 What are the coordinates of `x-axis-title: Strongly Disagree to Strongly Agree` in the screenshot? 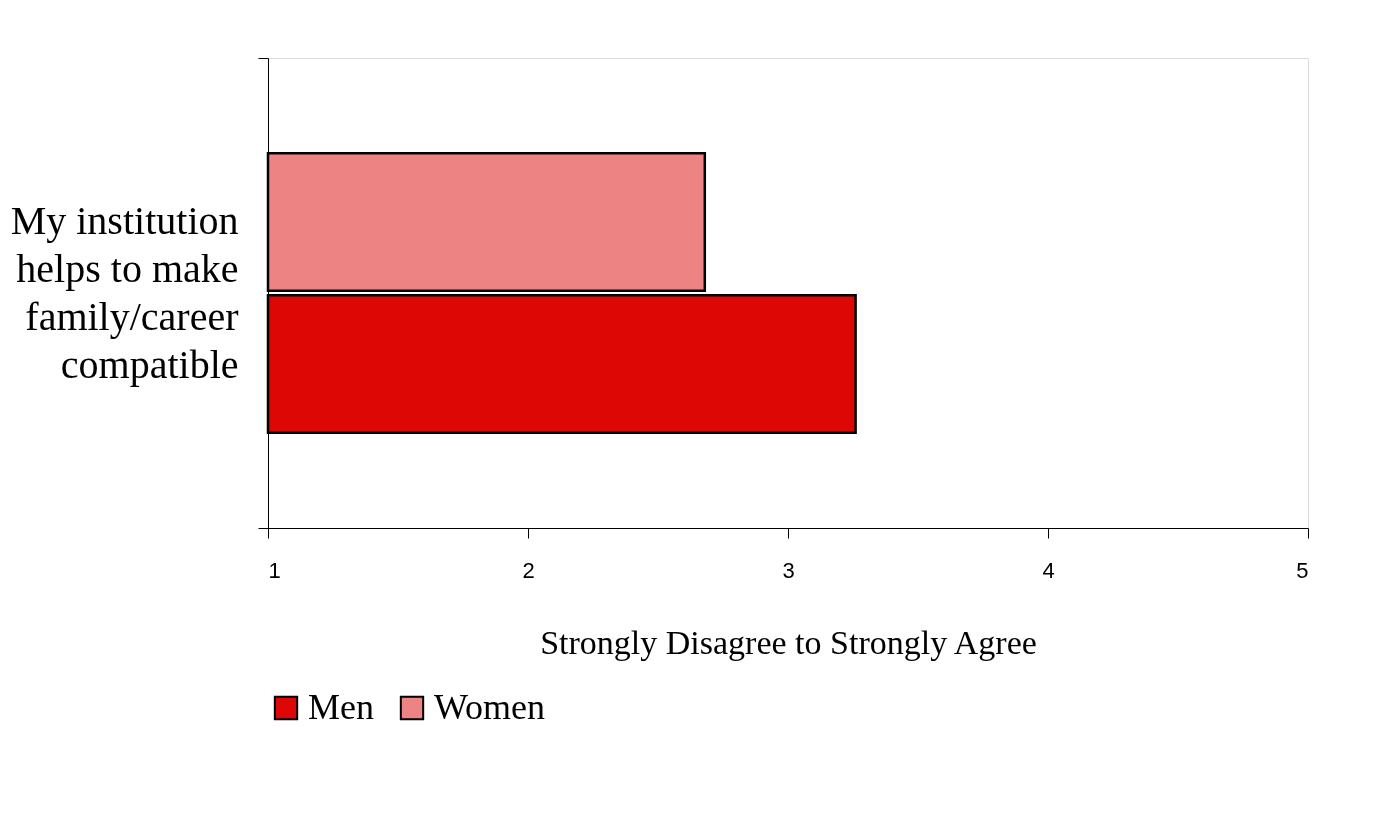 It's located at (788, 642).